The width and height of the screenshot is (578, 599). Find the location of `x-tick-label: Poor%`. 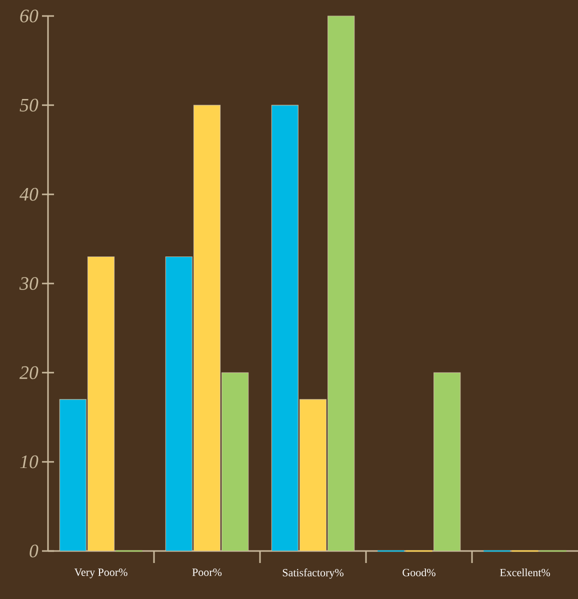

x-tick-label: Poor% is located at coordinates (207, 572).